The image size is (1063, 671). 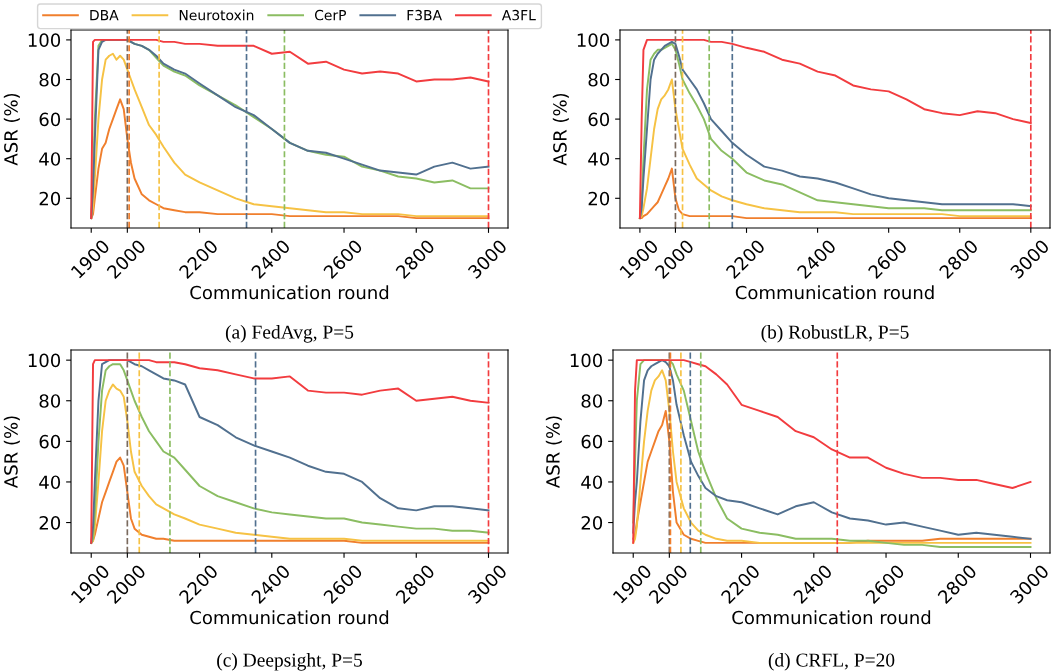 What do you see at coordinates (518, 15) in the screenshot?
I see `legend-label: A3FL` at bounding box center [518, 15].